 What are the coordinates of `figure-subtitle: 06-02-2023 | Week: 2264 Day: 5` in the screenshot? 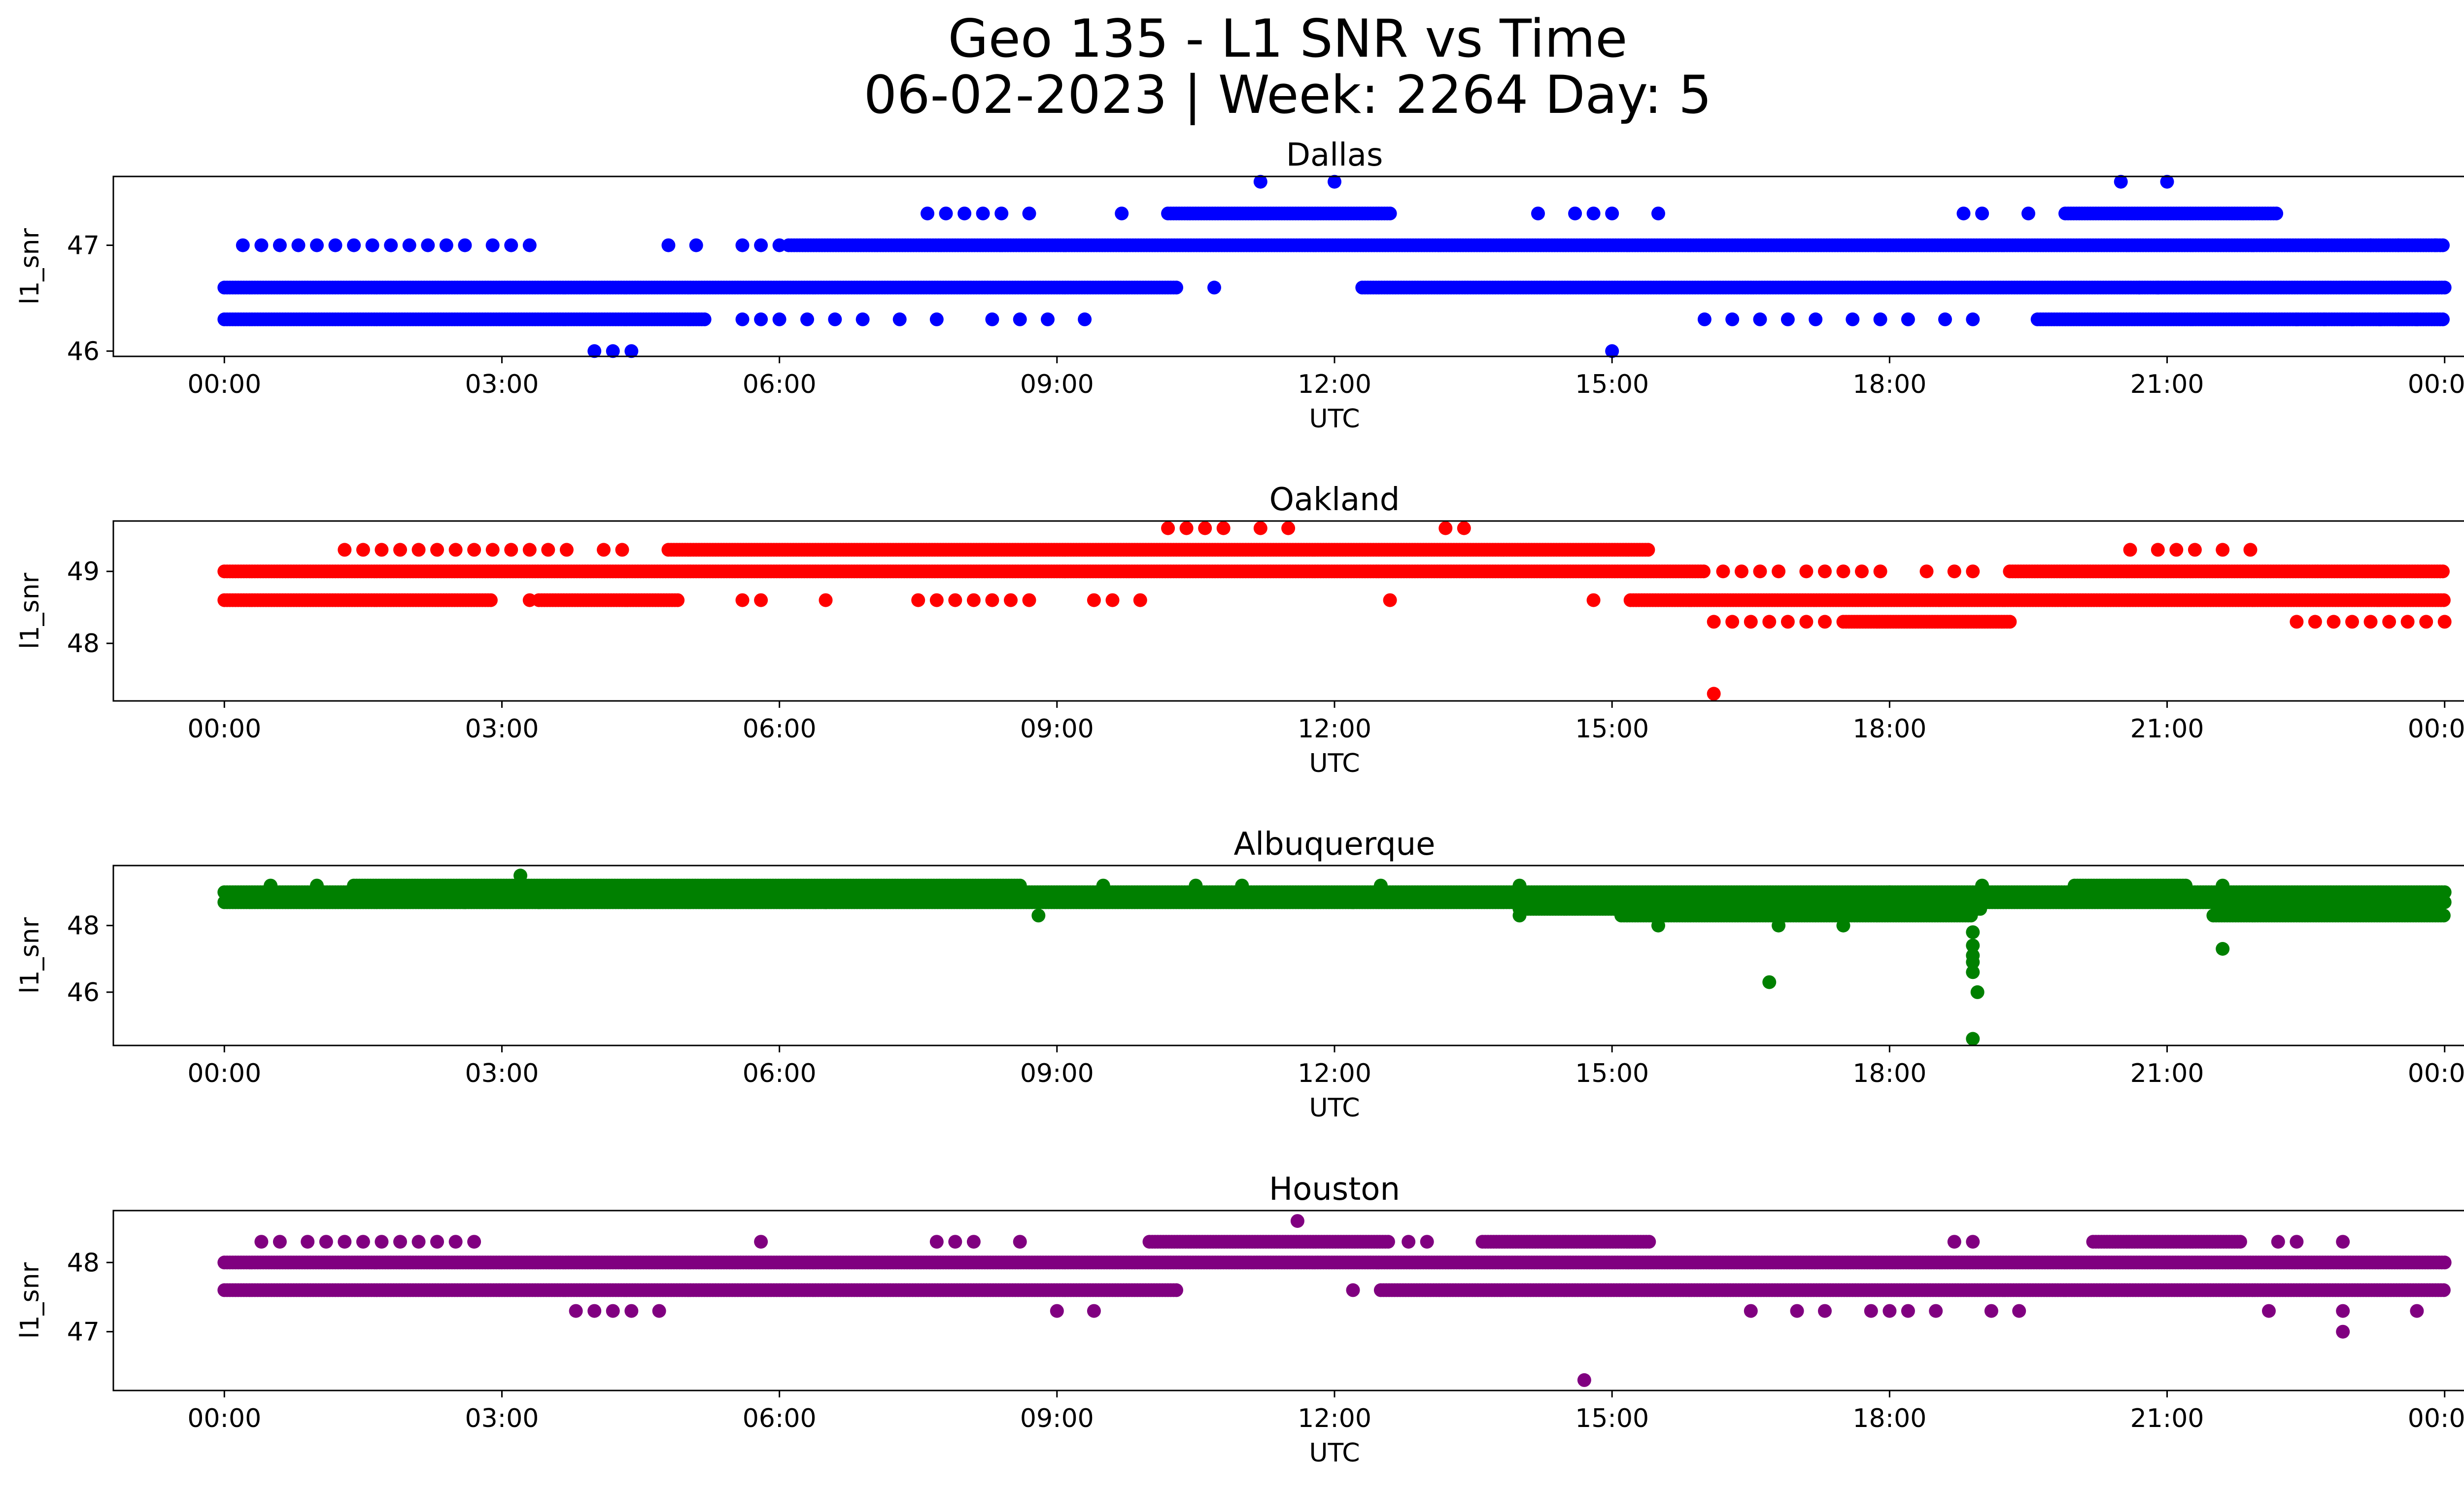 It's located at (1287, 95).